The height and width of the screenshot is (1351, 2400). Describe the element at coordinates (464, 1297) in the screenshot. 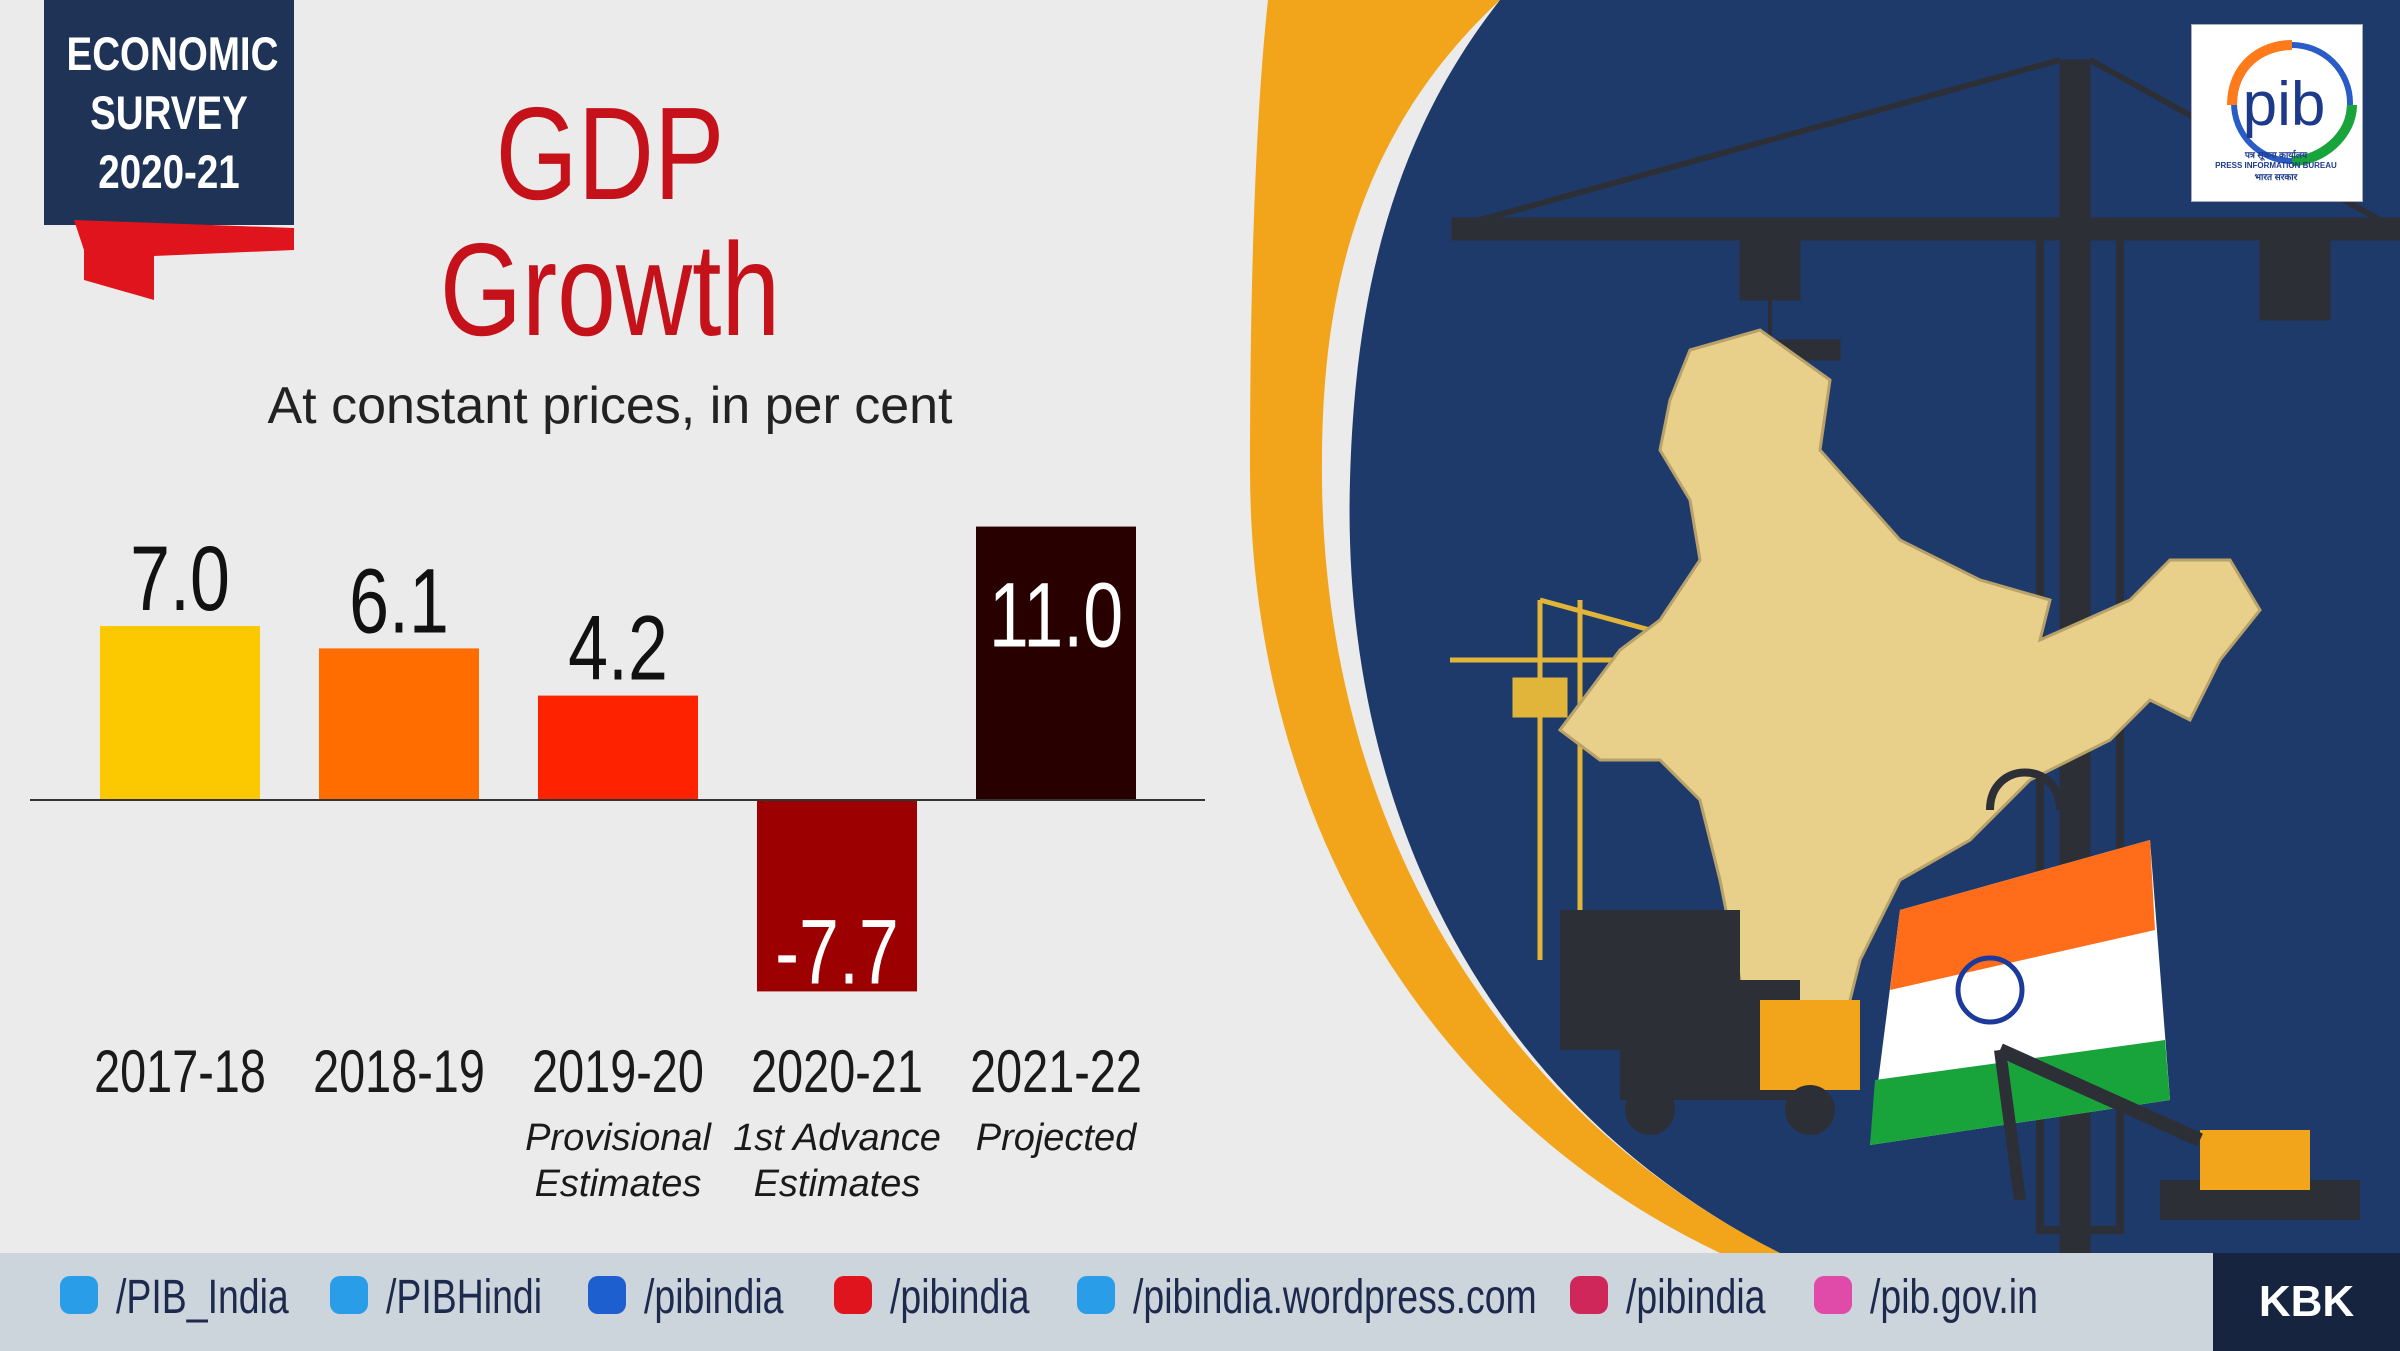

I see `social-label: /PIBHindi` at that location.